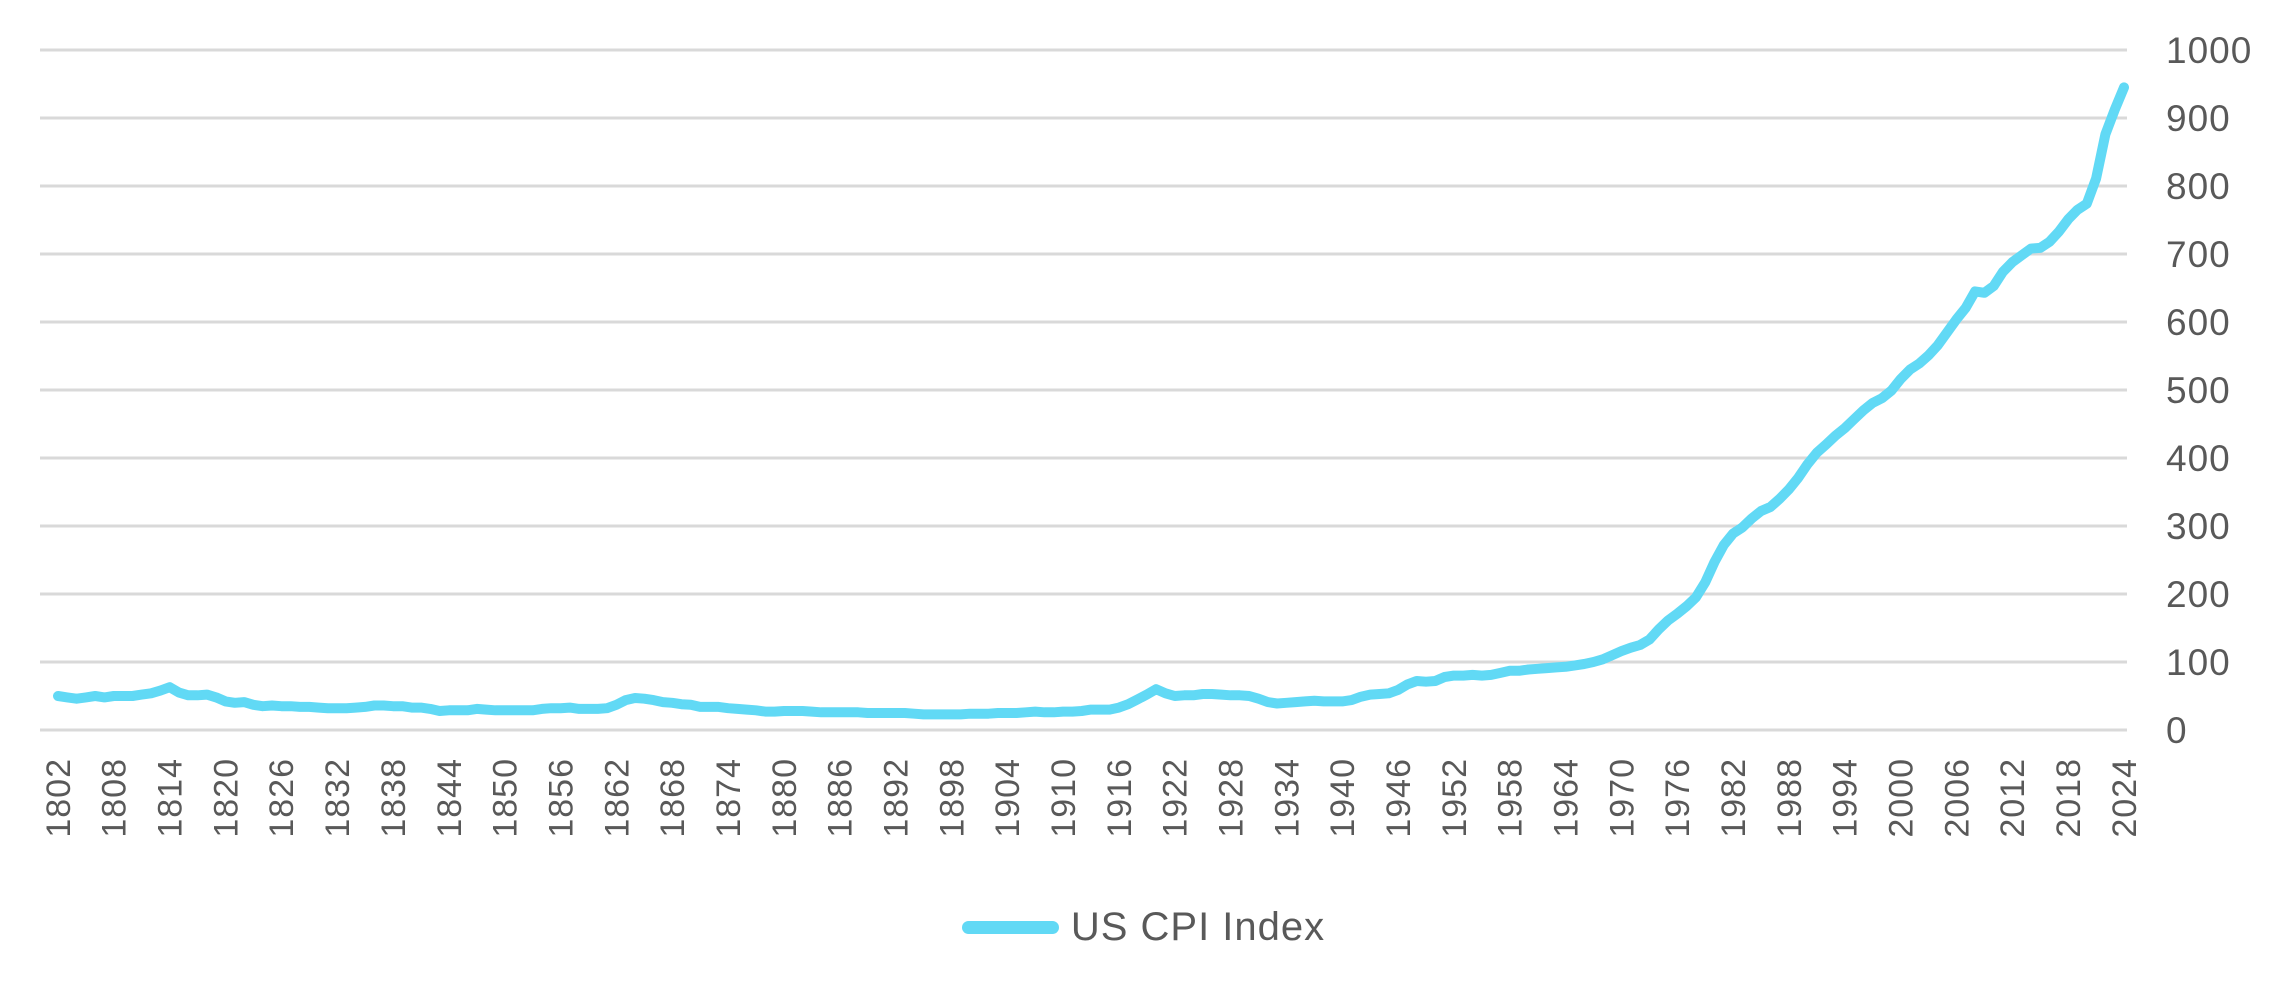 The width and height of the screenshot is (2287, 993). What do you see at coordinates (2177, 730) in the screenshot?
I see `y-tick-label: 0` at bounding box center [2177, 730].